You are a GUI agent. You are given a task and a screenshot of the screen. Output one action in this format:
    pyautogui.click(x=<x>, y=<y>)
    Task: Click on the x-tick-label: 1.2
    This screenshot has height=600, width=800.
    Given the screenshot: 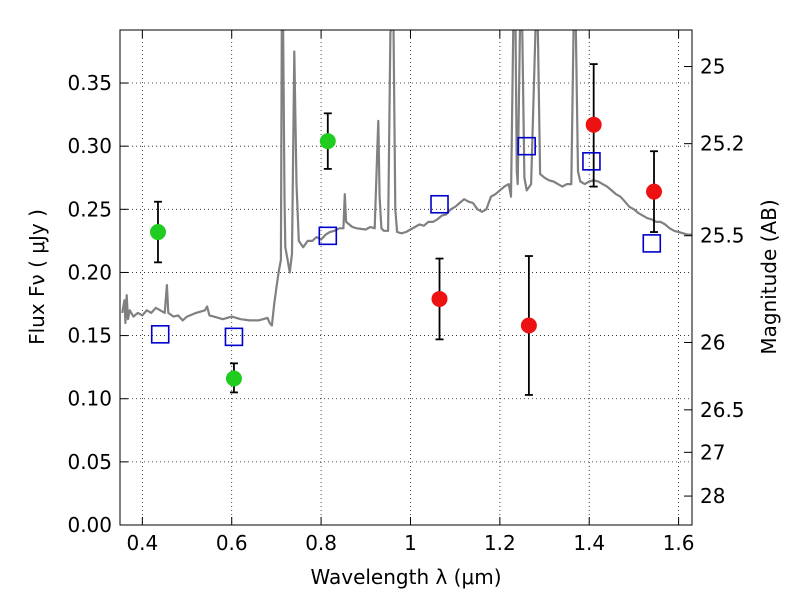 What is the action you would take?
    pyautogui.click(x=500, y=543)
    